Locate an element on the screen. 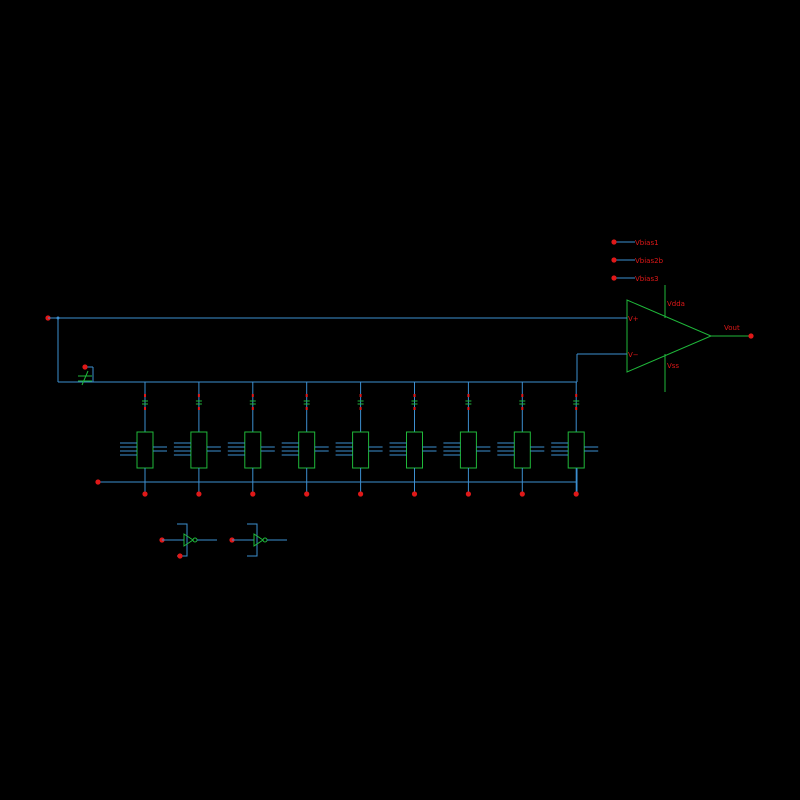 This screenshot has height=800, width=800. switch-arm is located at coordinates (85, 378).